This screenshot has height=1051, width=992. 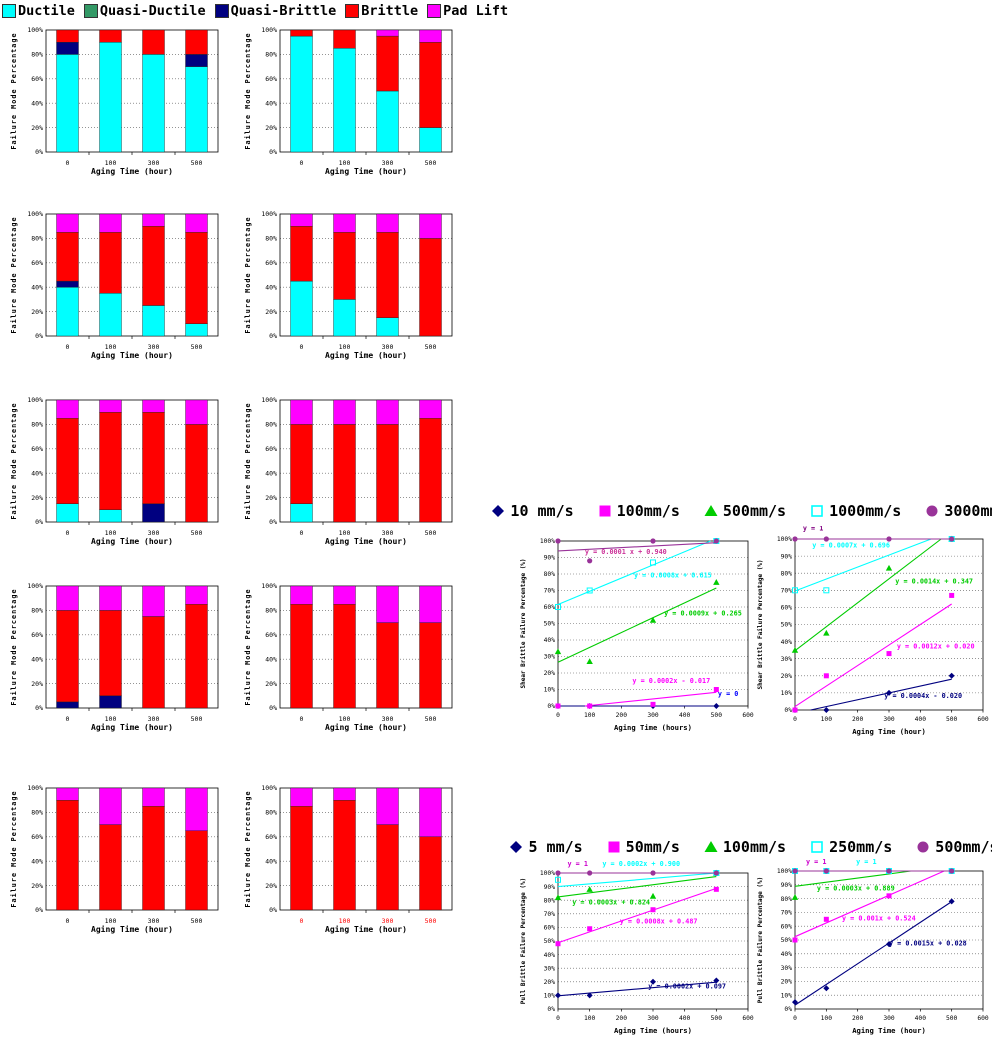 I want to click on speed-legend-item: 100mm/s, so click(x=744, y=847).